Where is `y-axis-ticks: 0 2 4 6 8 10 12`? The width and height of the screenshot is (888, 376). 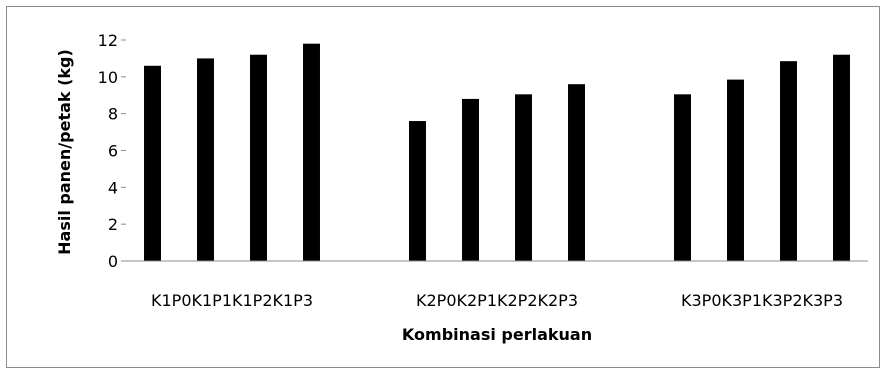 y-axis-ticks: 0 2 4 6 8 10 12 is located at coordinates (112, 151).